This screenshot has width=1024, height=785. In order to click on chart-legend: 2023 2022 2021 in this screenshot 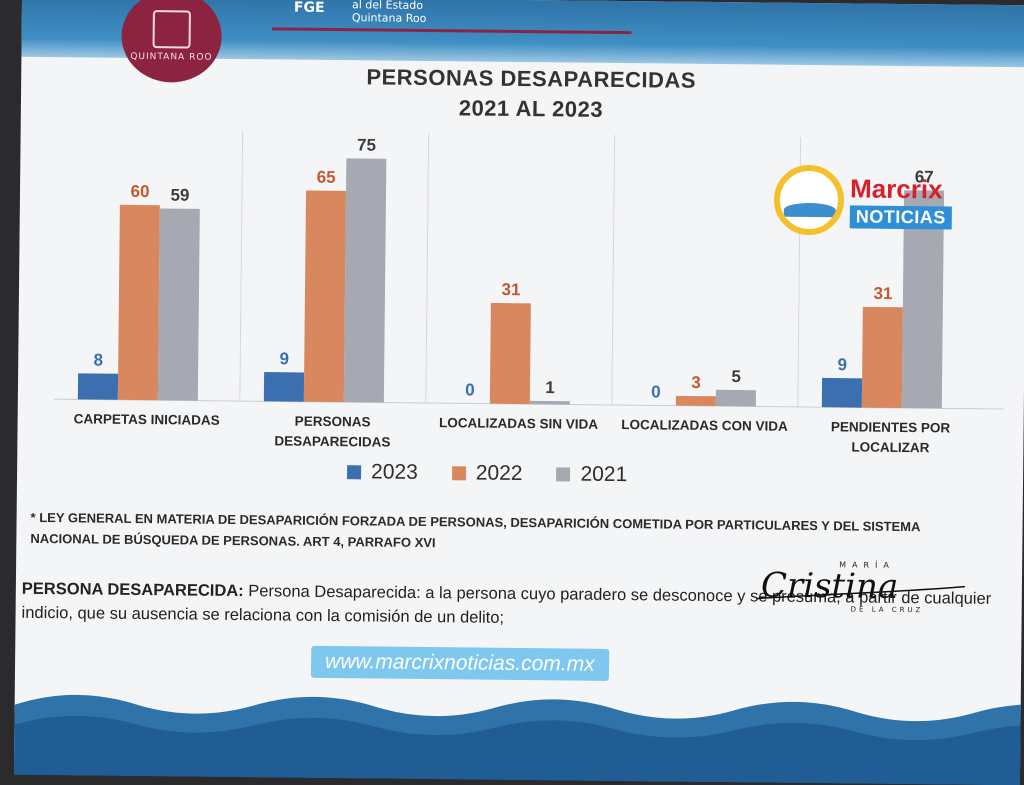, I will do `click(487, 473)`.